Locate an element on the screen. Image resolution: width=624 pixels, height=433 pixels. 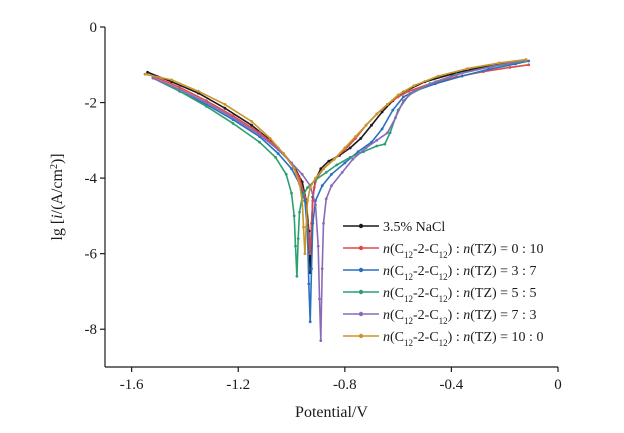
y-tick-label: -2 is located at coordinates (91, 104).